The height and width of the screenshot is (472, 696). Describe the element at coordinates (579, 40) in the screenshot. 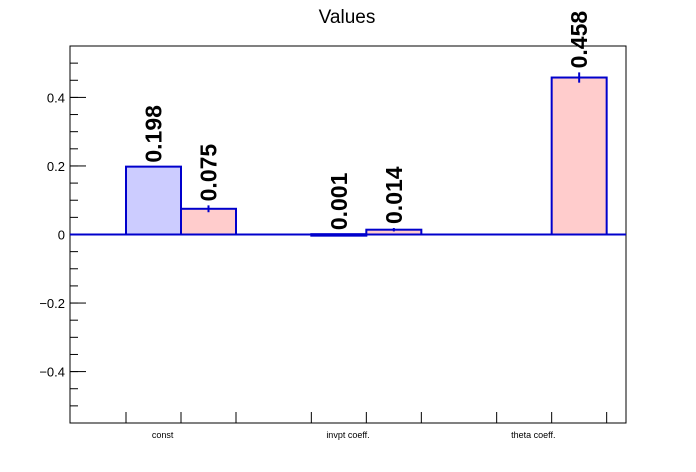

I see `data-label: 0.458` at that location.